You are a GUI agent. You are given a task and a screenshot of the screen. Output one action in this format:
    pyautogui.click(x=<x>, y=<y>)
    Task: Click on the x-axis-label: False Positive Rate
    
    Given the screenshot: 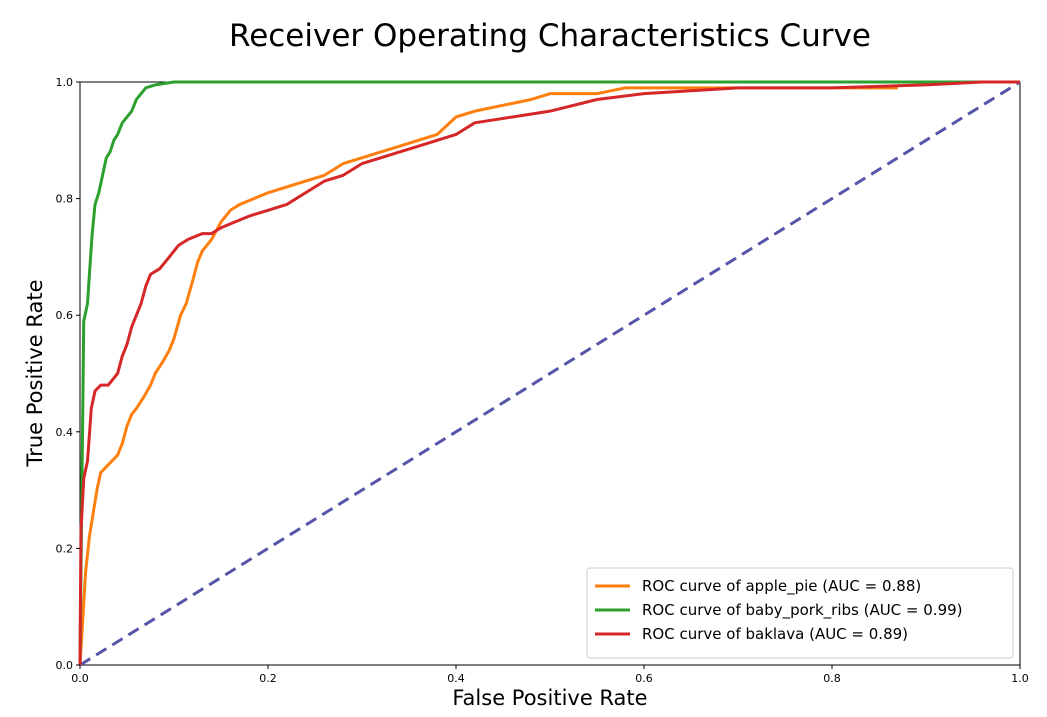 What is the action you would take?
    pyautogui.click(x=549, y=698)
    